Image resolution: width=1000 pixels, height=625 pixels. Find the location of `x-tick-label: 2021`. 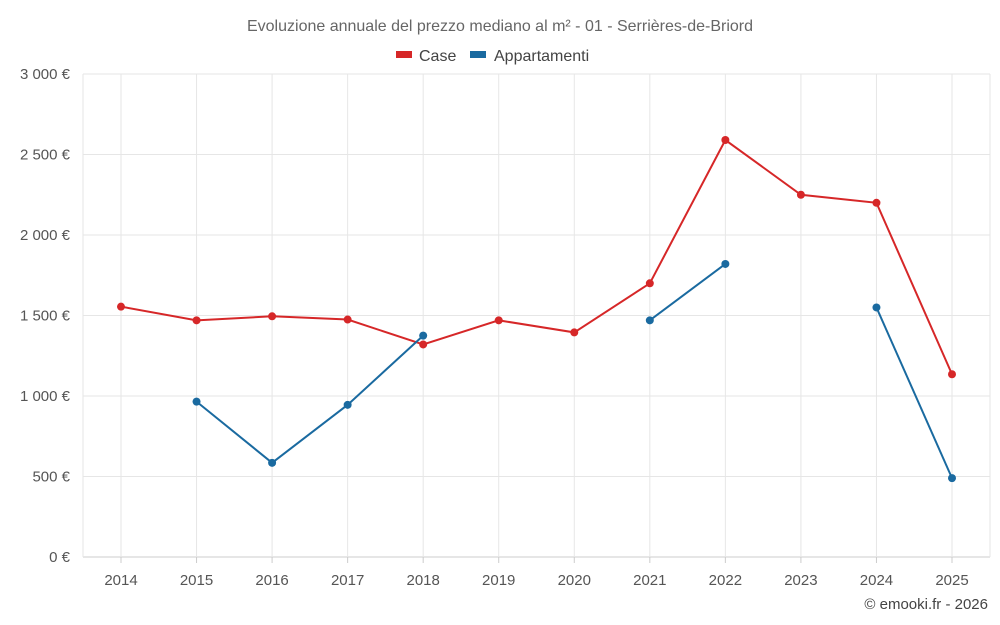

x-tick-label: 2021 is located at coordinates (649, 580).